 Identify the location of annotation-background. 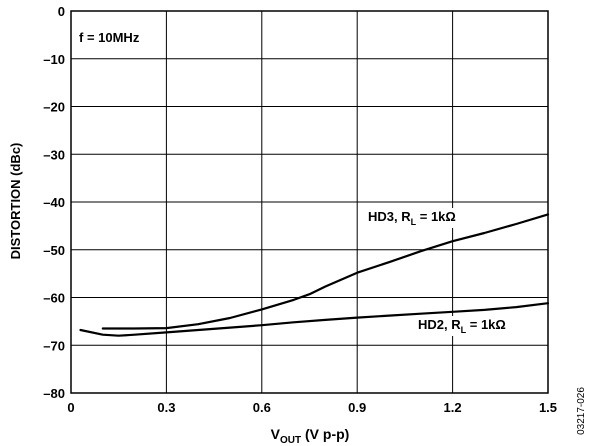
(109, 37).